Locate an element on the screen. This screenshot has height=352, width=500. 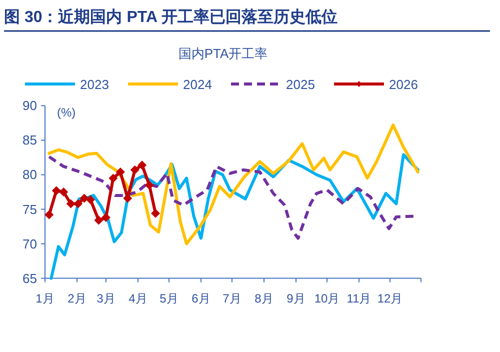
x-tick-label: 9月 is located at coordinates (296, 298).